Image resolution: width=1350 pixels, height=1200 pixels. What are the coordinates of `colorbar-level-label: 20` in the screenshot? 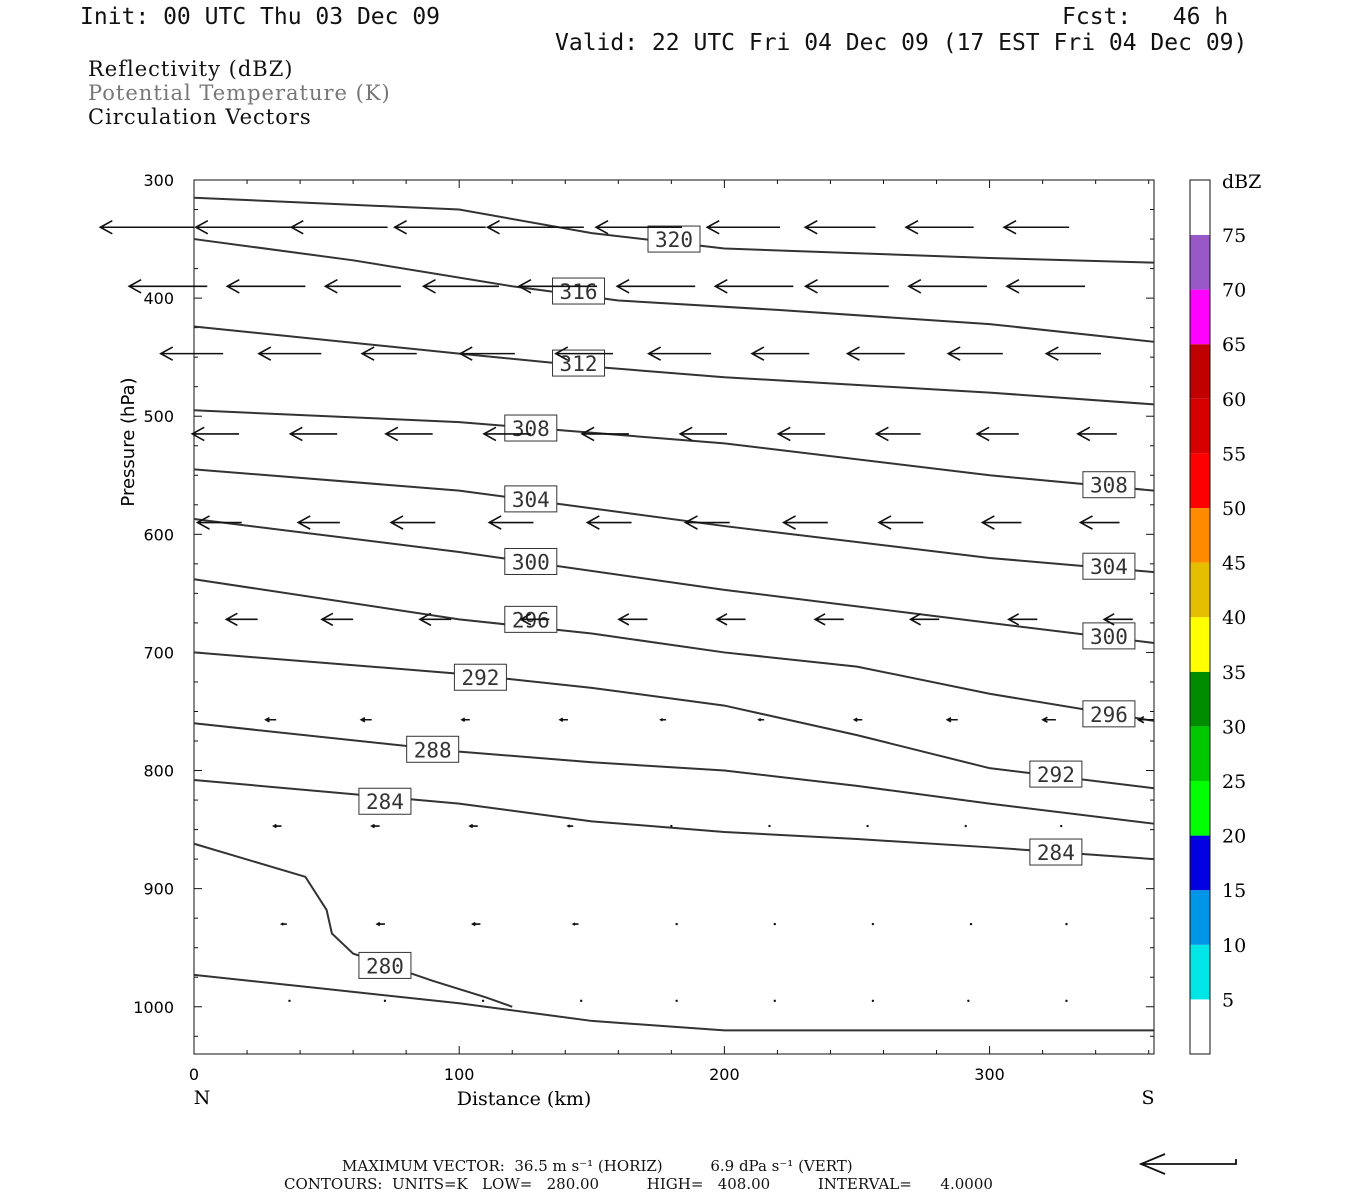 It's located at (1234, 837).